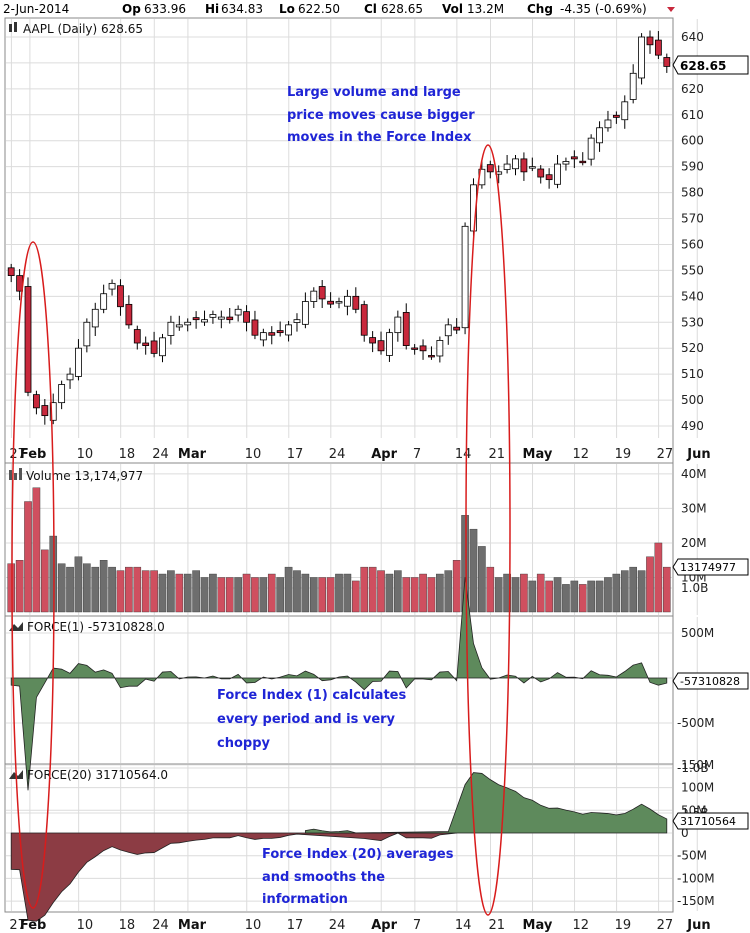  What do you see at coordinates (671, 9) in the screenshot?
I see `chg-down-arrow-icon` at bounding box center [671, 9].